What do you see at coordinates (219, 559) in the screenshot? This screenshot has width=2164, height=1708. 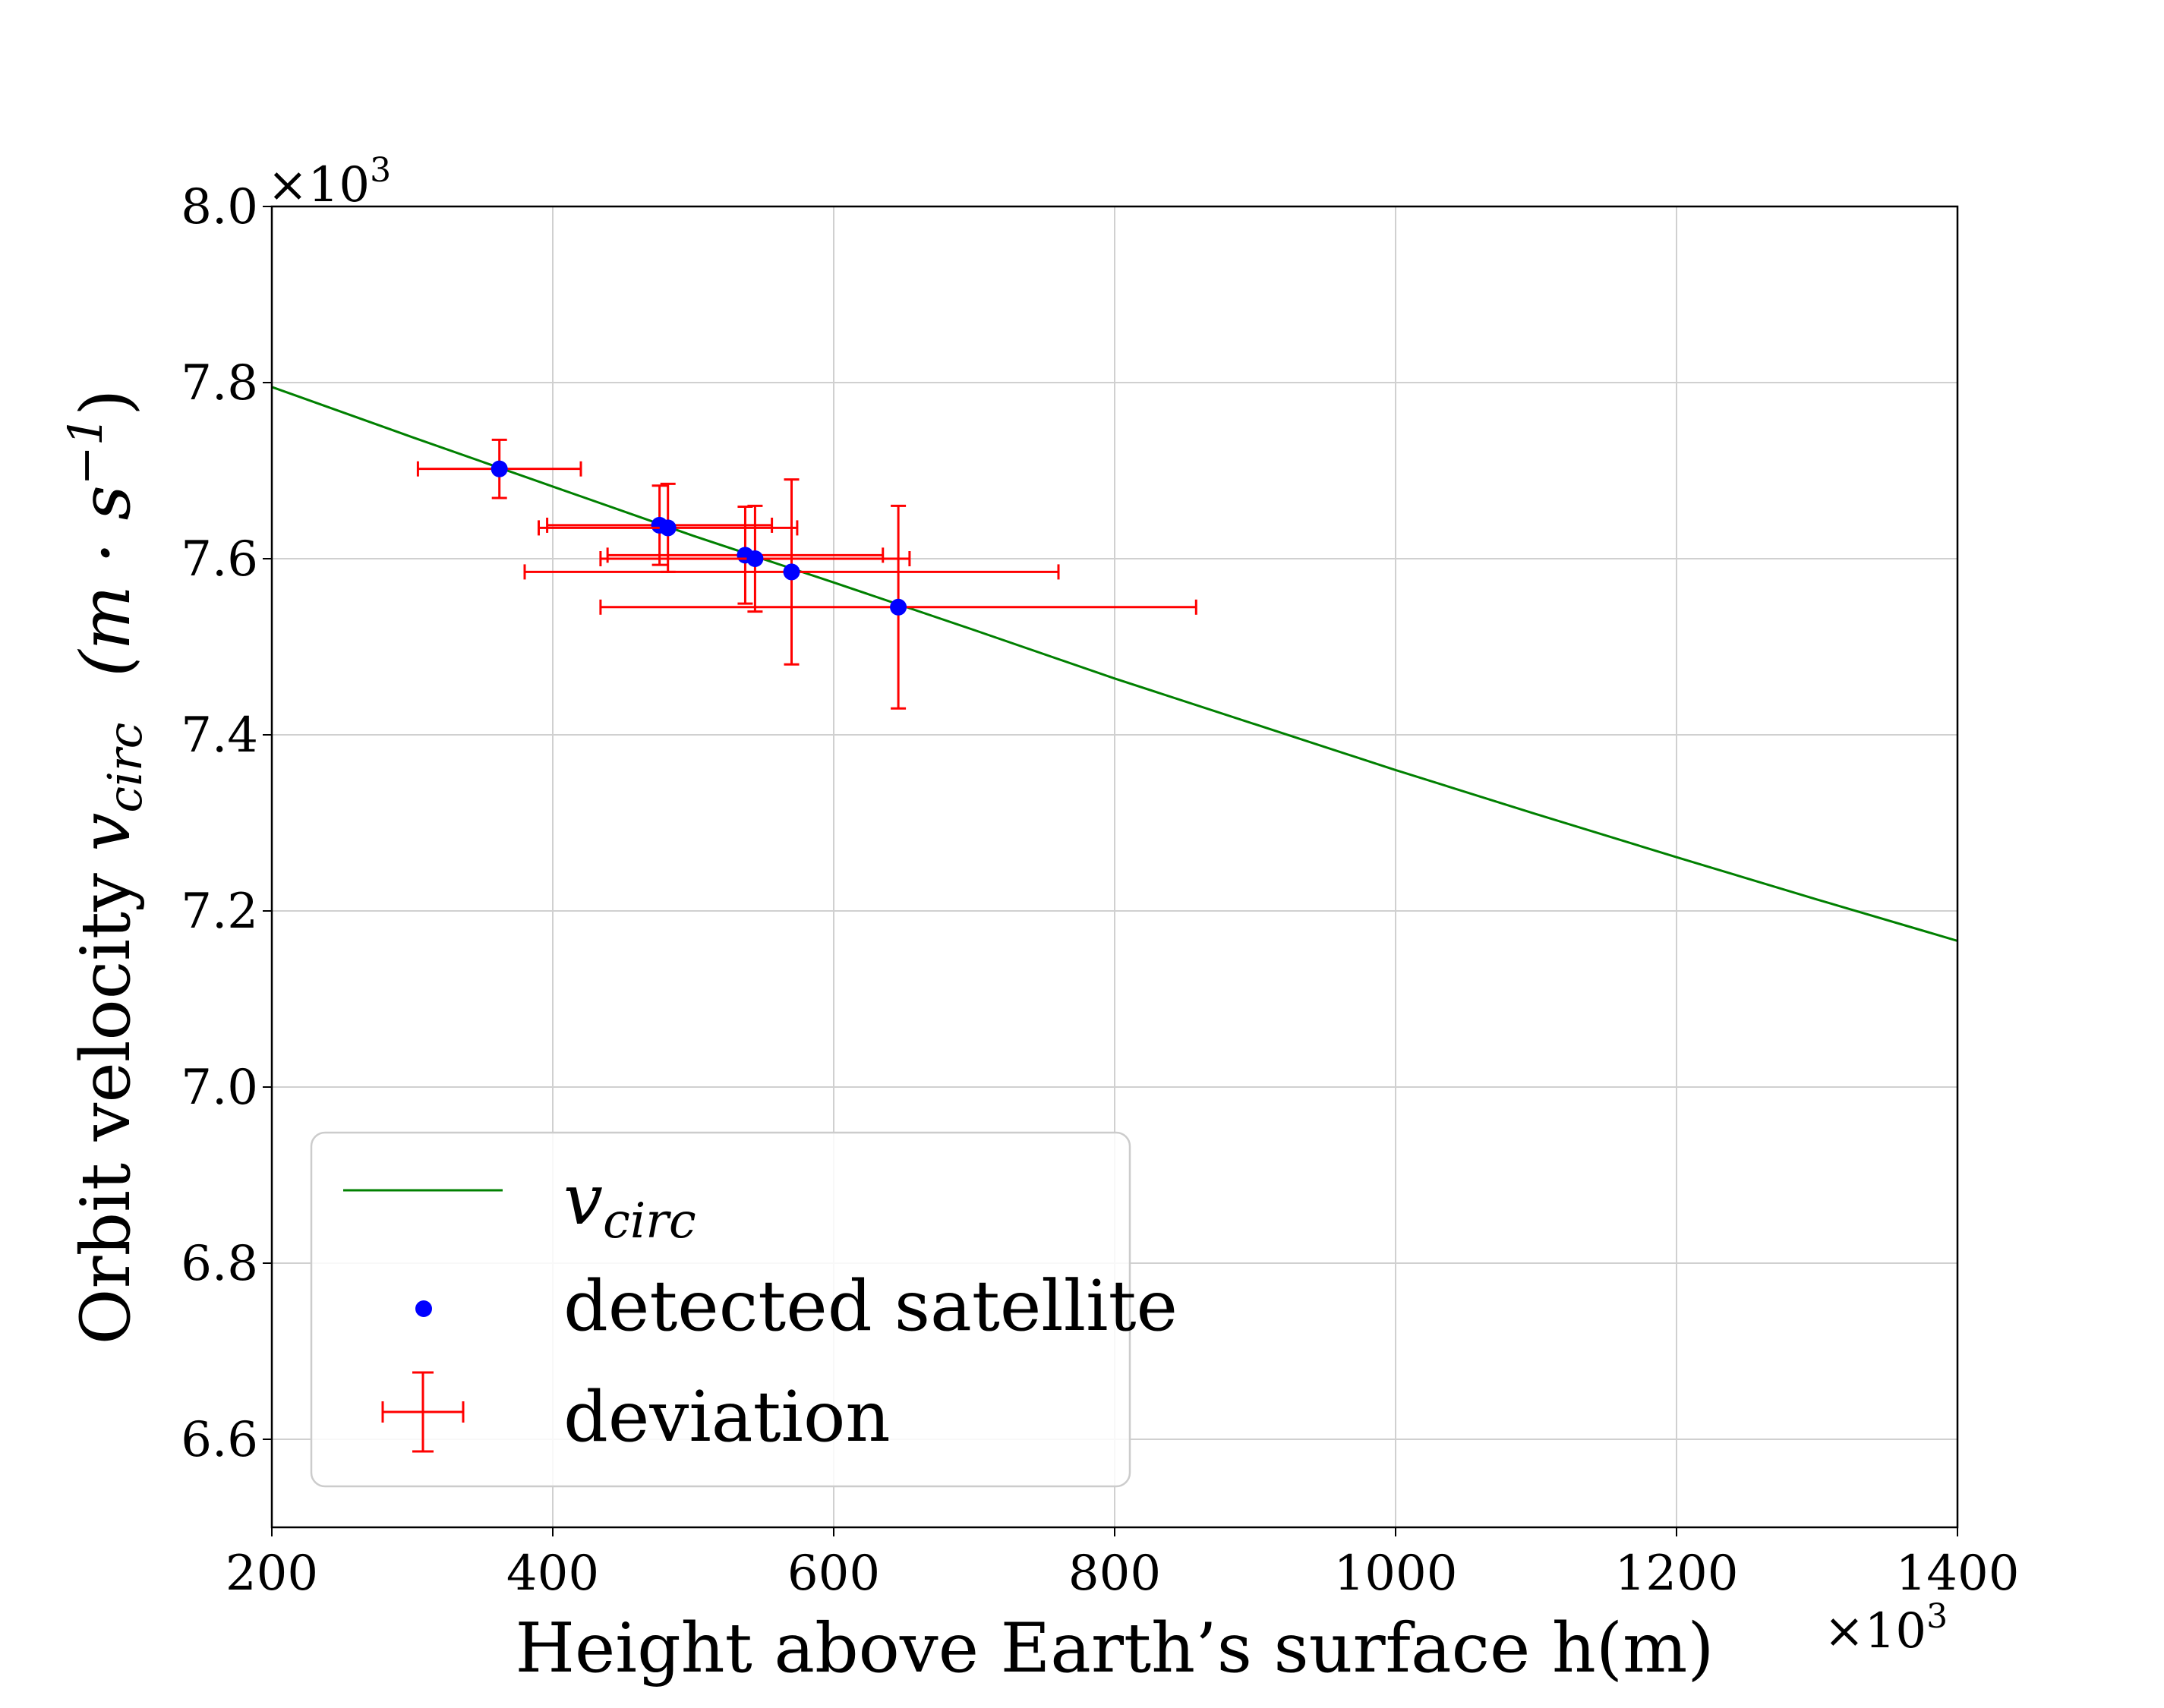 I see `y-tick-label: 7.6` at bounding box center [219, 559].